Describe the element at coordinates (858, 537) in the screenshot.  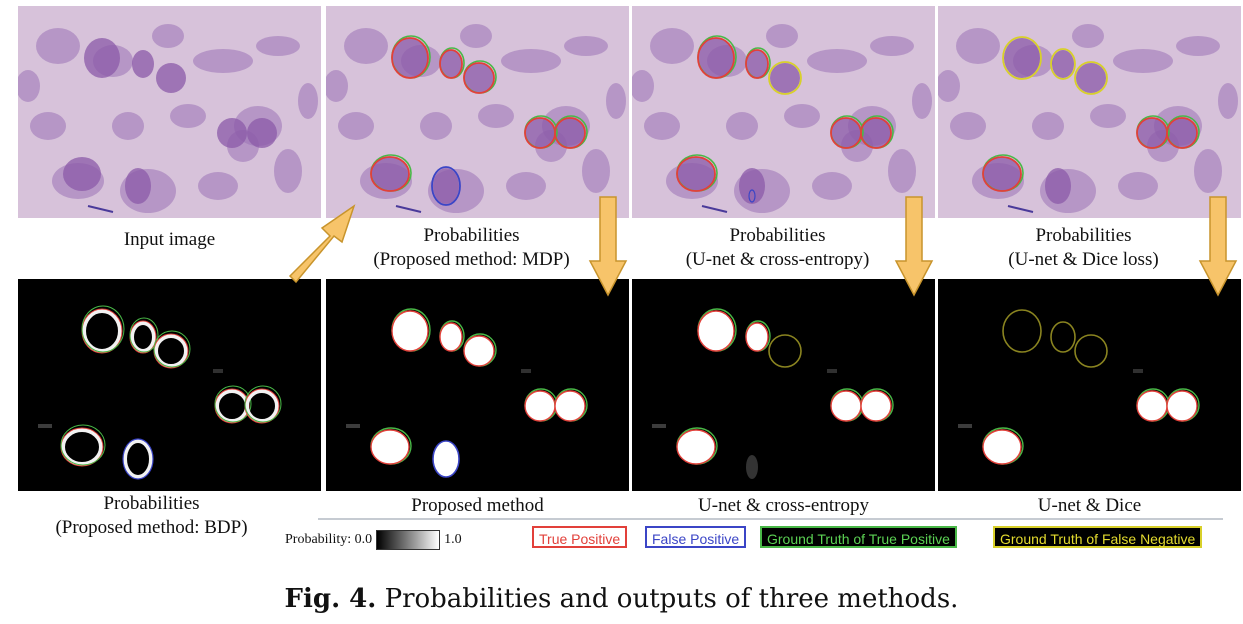
I see `legend-gt-true-positive: Ground Truth of True Positive` at that location.